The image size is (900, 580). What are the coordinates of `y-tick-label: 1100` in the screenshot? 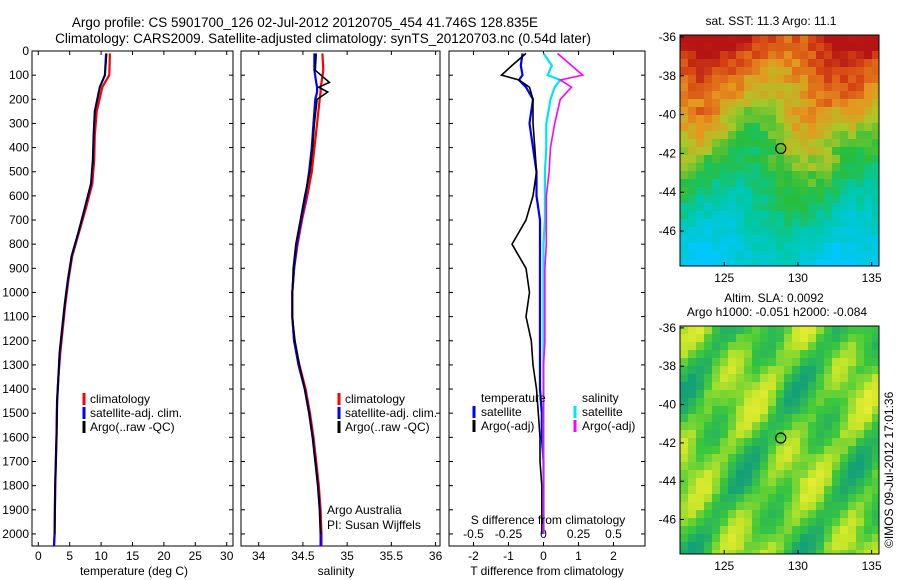 It's located at (16, 317).